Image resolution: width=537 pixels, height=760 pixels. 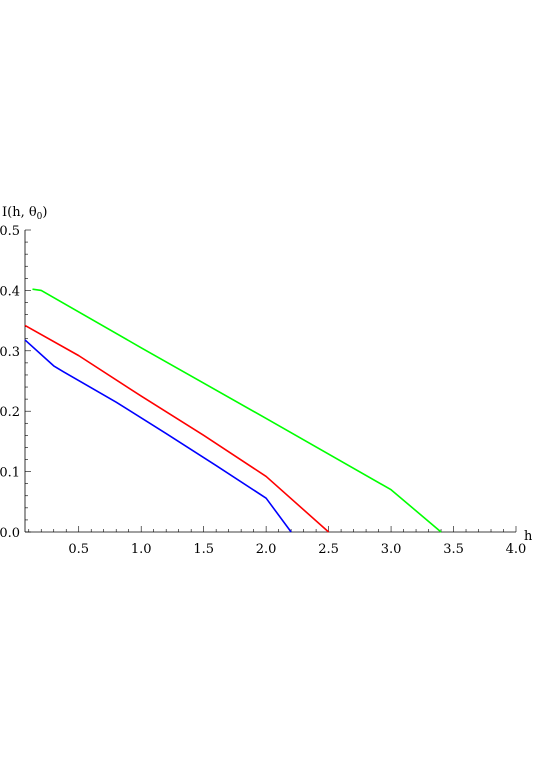 What do you see at coordinates (78, 549) in the screenshot?
I see `x-tick-label: 0.5` at bounding box center [78, 549].